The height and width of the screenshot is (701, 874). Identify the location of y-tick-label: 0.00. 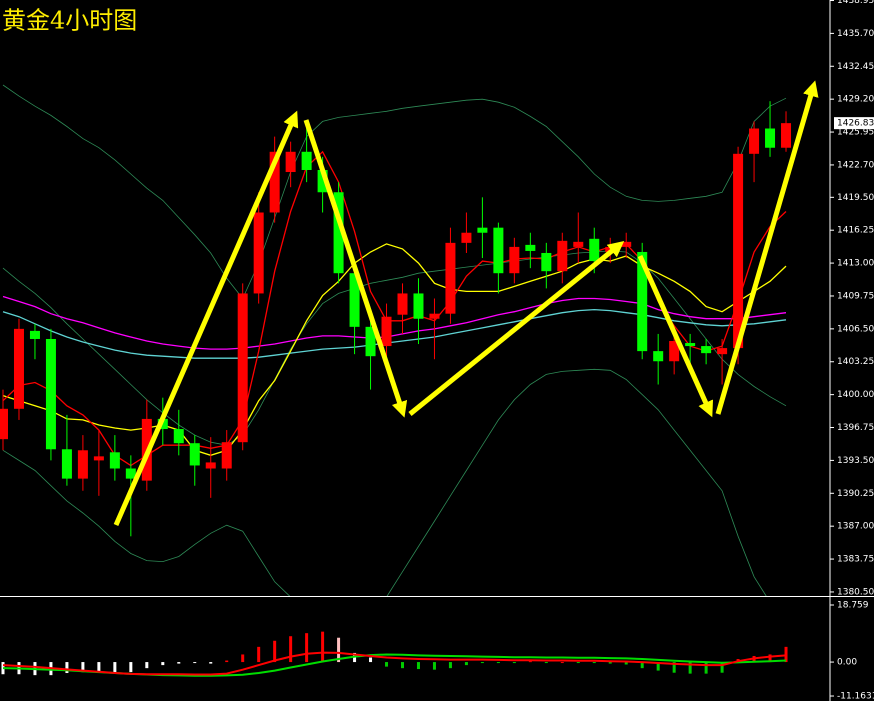
(847, 663).